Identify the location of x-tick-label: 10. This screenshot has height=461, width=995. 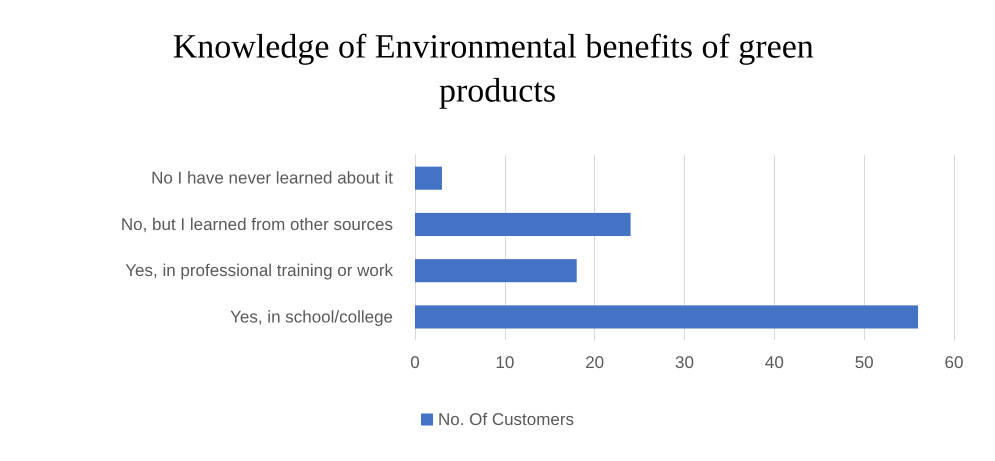
(504, 362).